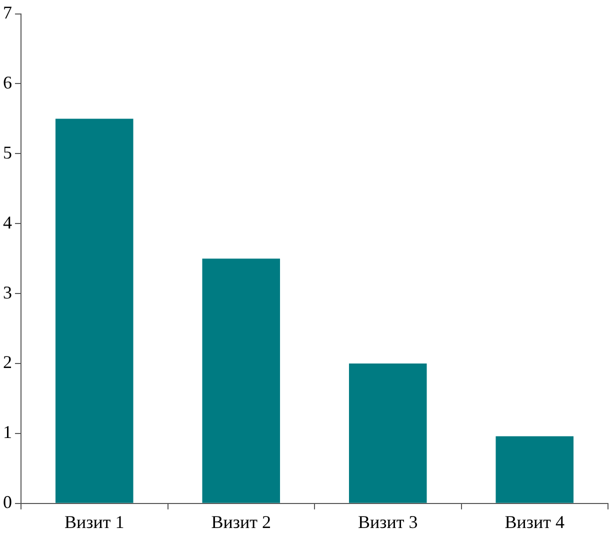  Describe the element at coordinates (534, 522) in the screenshot. I see `x-tick-label: Визит 4` at that location.